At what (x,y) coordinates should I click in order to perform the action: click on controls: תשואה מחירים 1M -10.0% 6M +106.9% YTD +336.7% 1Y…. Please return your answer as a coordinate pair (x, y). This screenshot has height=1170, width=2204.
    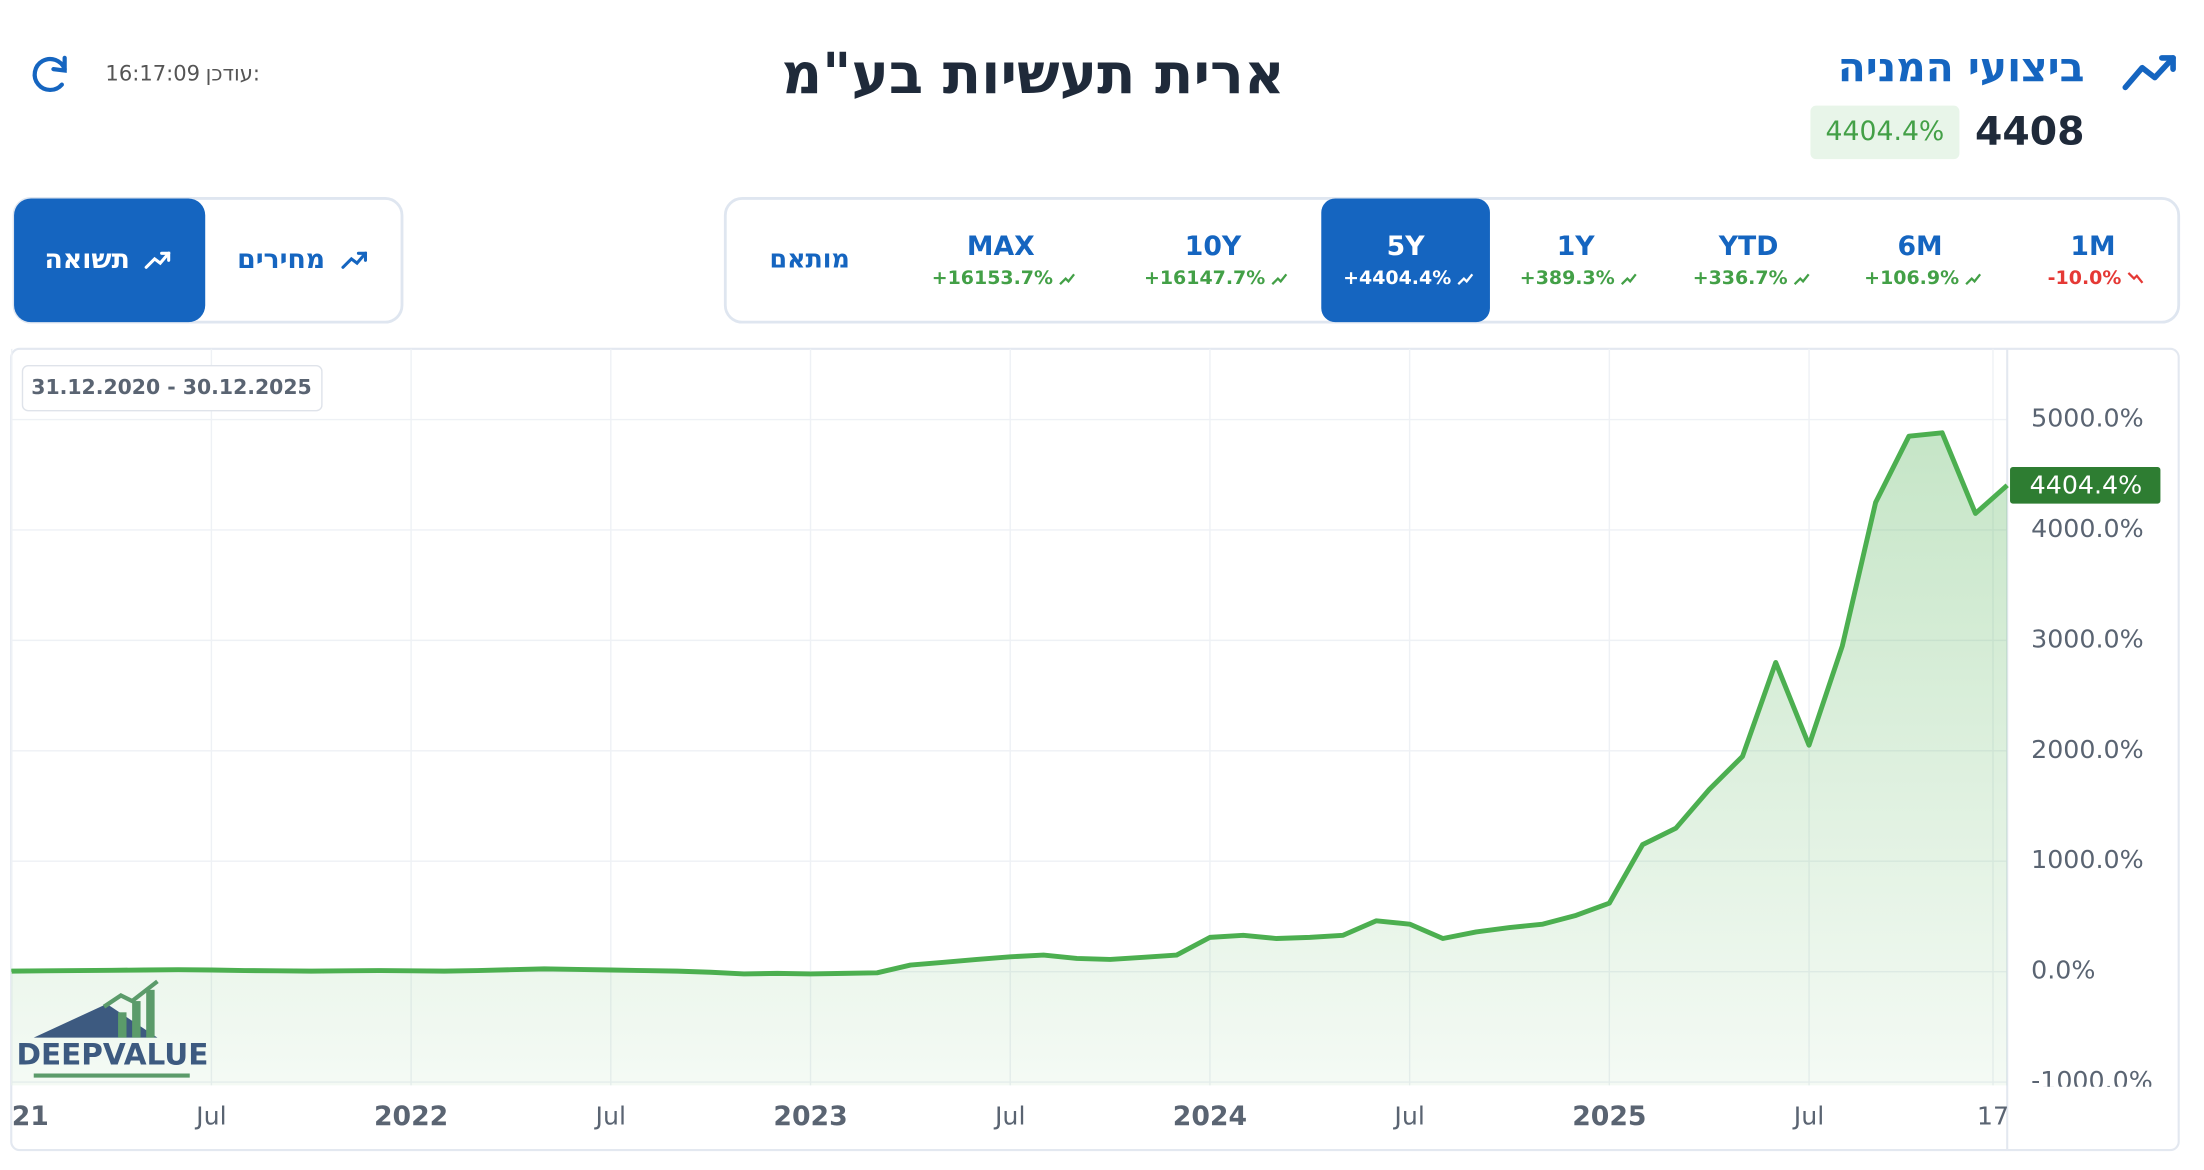
    Looking at the image, I should click on (1079, 260).